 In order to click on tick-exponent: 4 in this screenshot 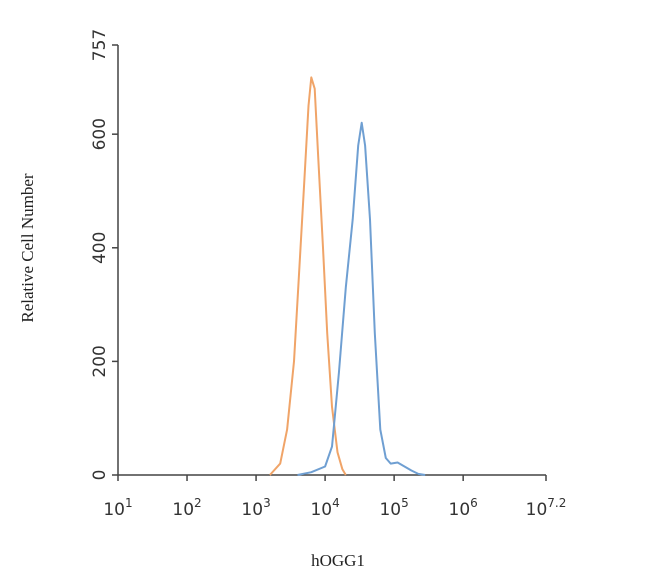, I will do `click(336, 503)`.